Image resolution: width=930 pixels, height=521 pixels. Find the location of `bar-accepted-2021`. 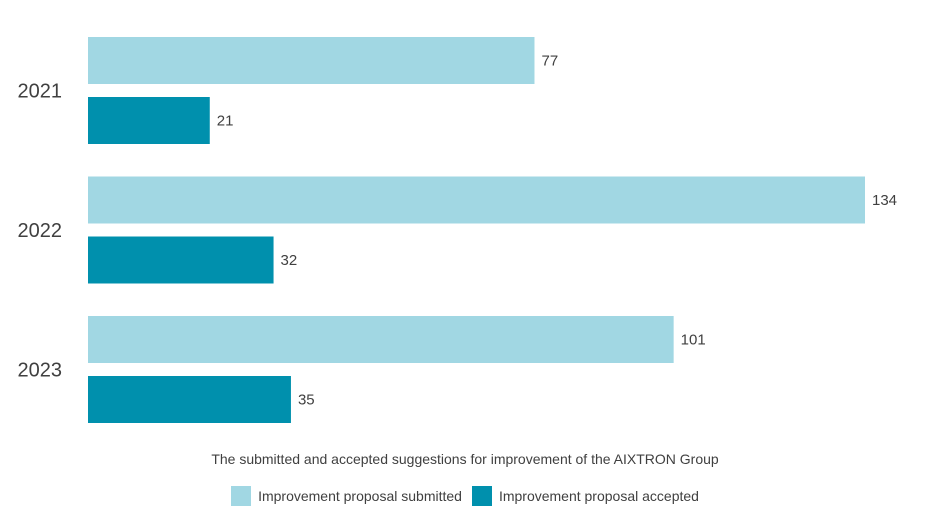

bar-accepted-2021 is located at coordinates (149, 120).